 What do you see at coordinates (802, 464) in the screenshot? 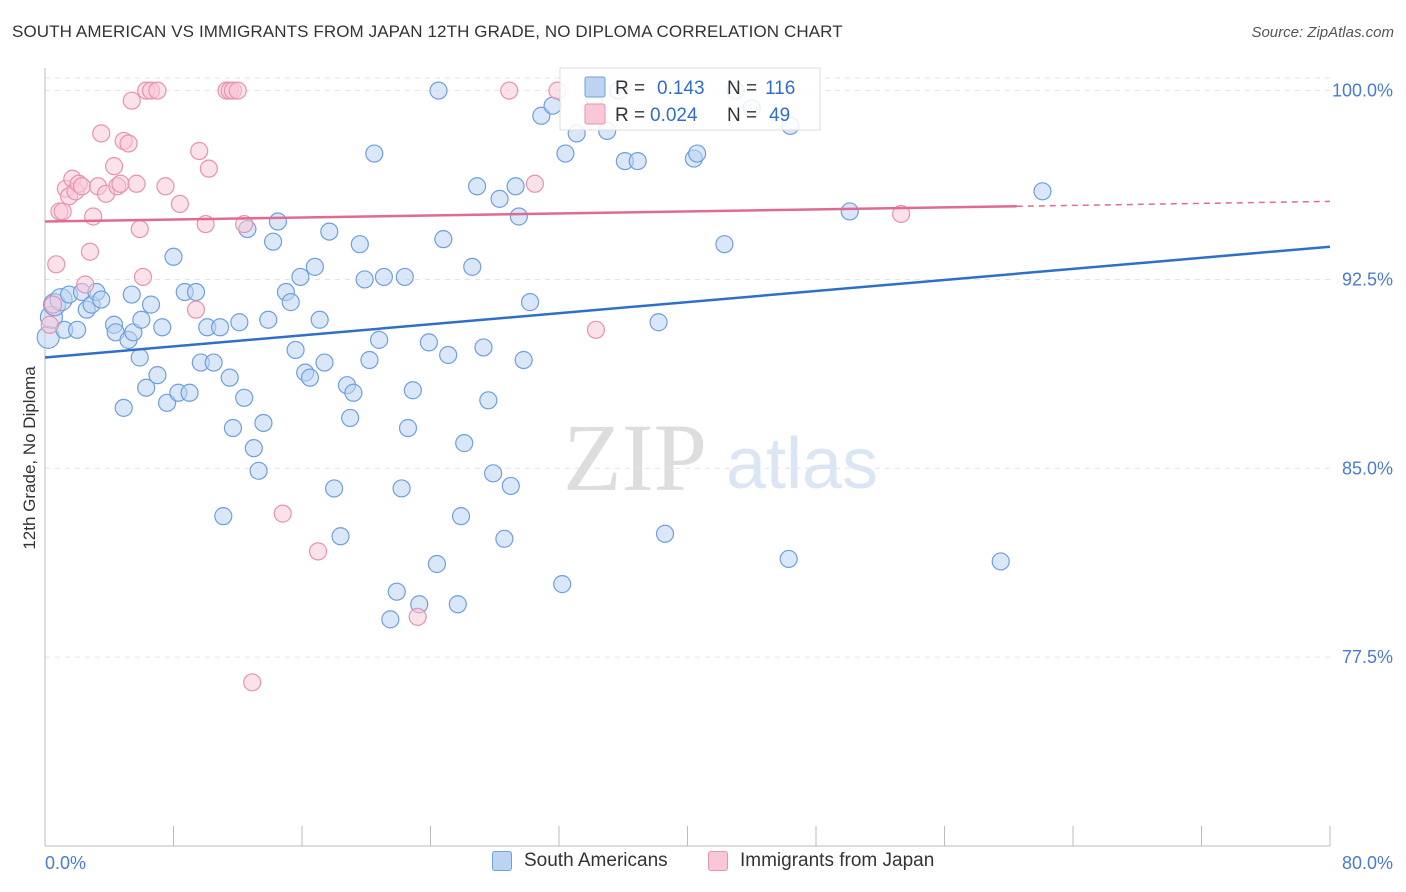
I see `watermark-atlas: atlas` at bounding box center [802, 464].